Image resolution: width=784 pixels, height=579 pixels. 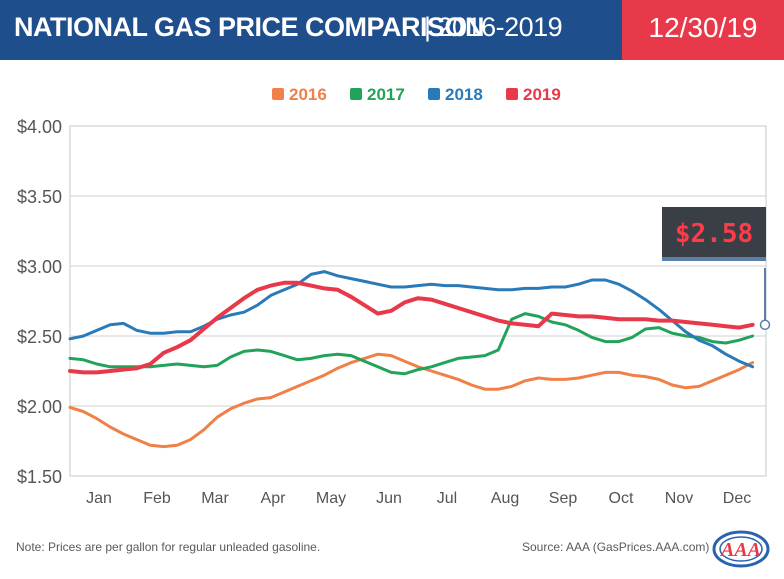 What do you see at coordinates (274, 498) in the screenshot?
I see `x-tick-label: Apr` at bounding box center [274, 498].